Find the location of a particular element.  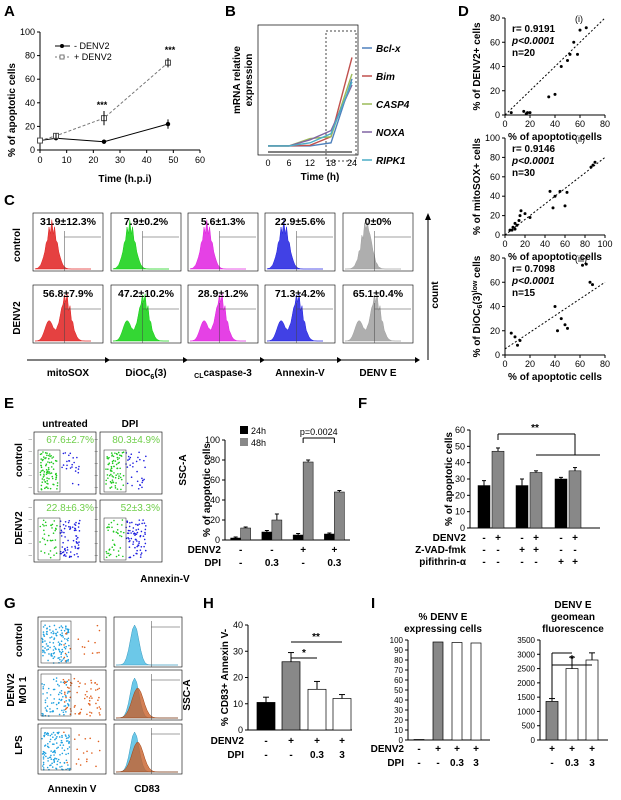

e-ytick-label: 80 is located at coordinates (215, 460).